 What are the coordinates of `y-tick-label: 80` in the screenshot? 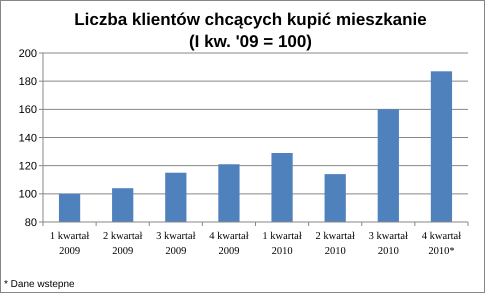 It's located at (30, 222).